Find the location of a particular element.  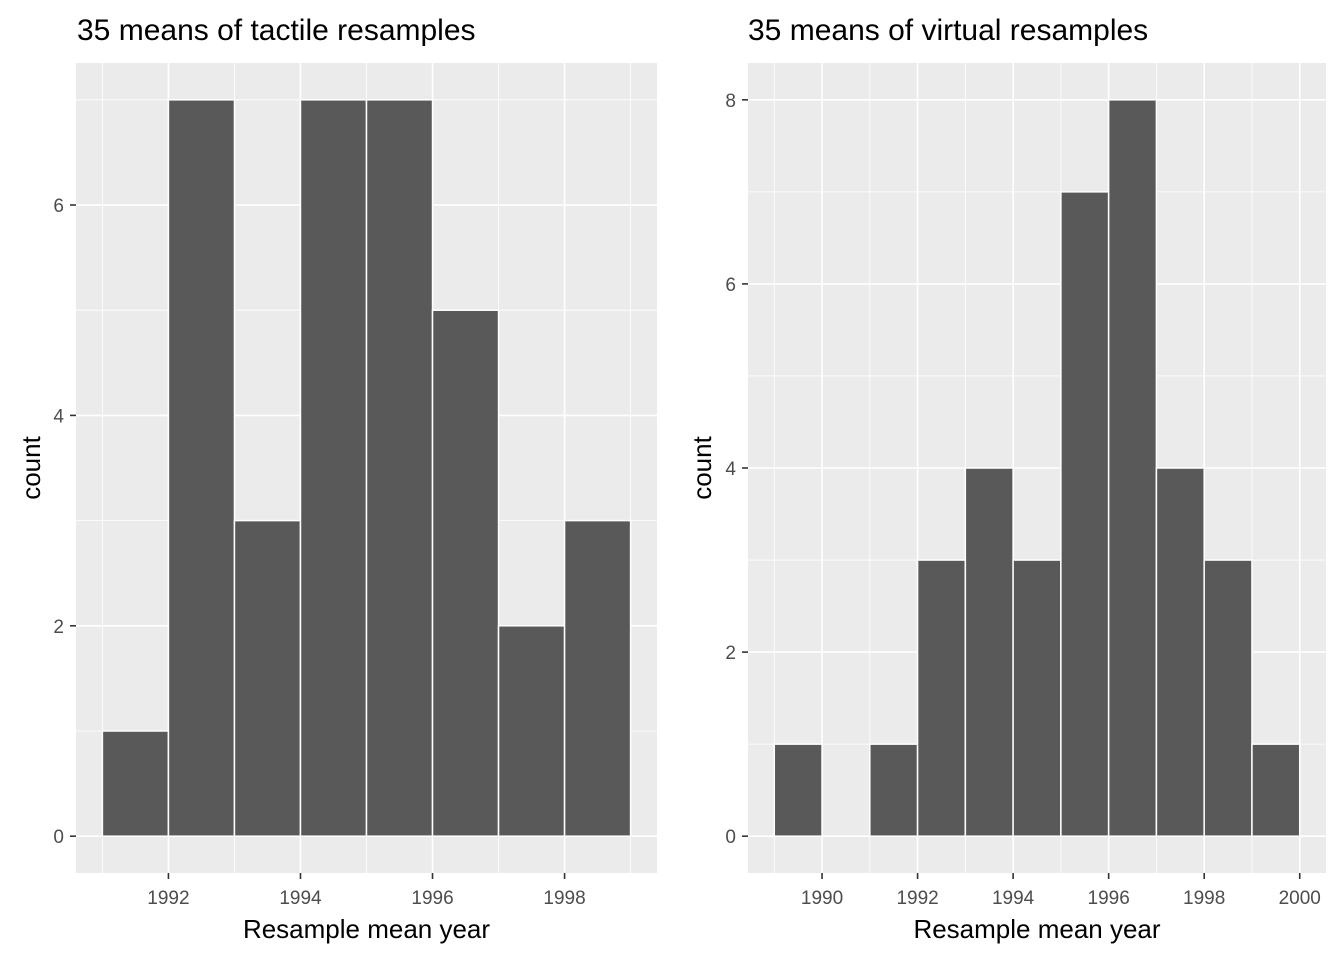

y-axis-title-virtual: count is located at coordinates (702, 467).